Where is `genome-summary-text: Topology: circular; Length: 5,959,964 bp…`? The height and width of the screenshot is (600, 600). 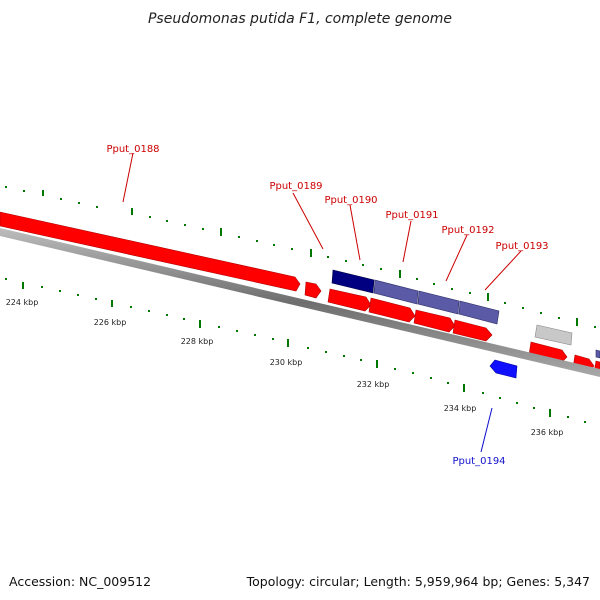
genome-summary-text: Topology: circular; Length: 5,959,964 bp… is located at coordinates (418, 581).